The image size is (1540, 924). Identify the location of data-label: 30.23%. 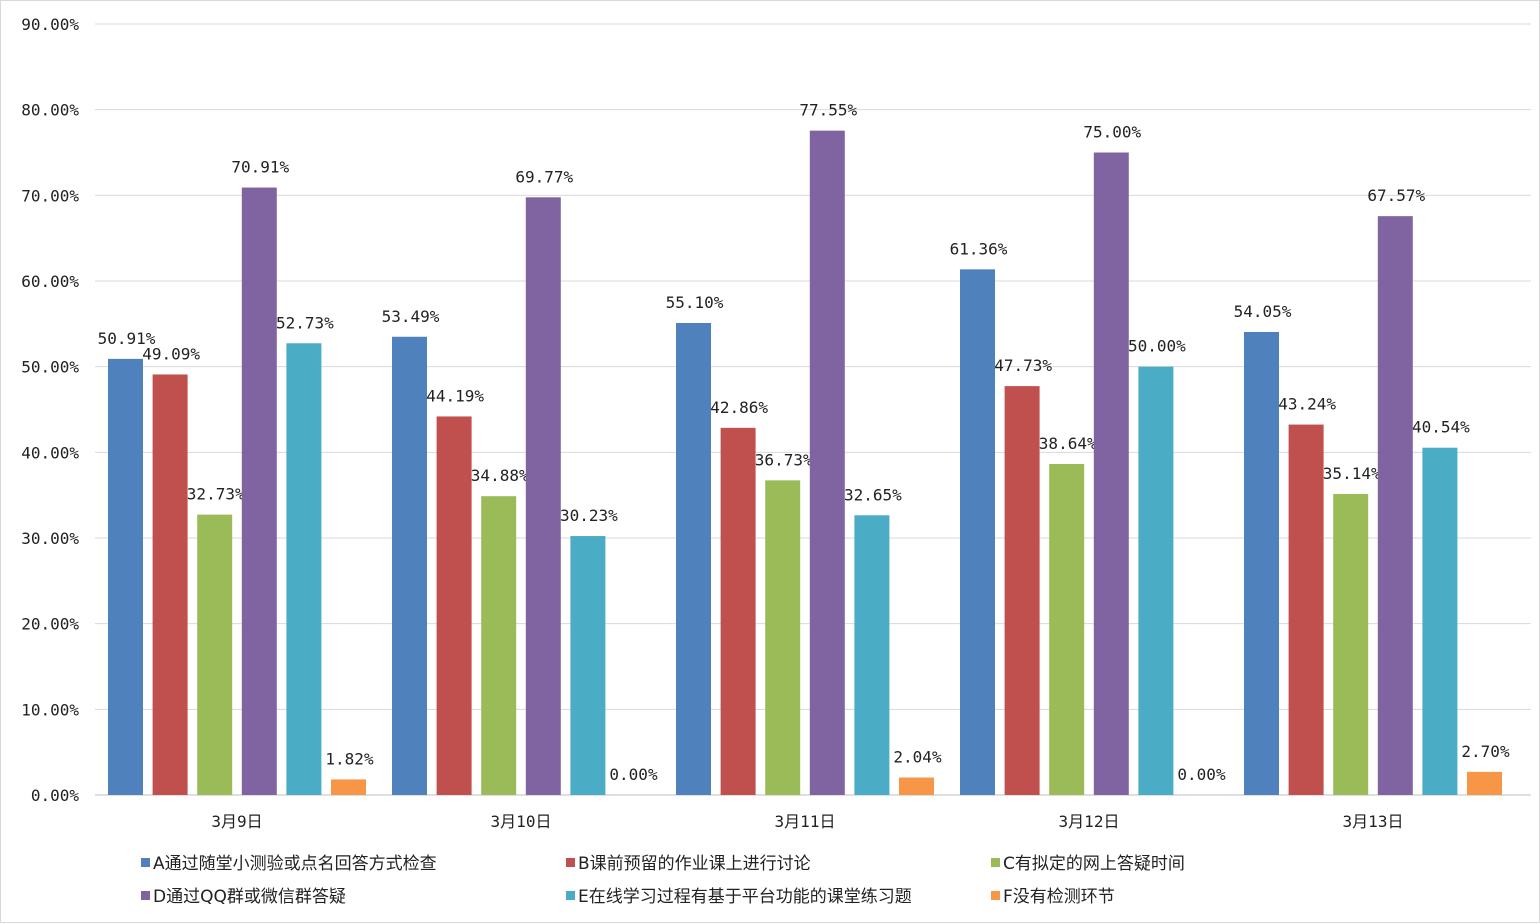
(589, 515).